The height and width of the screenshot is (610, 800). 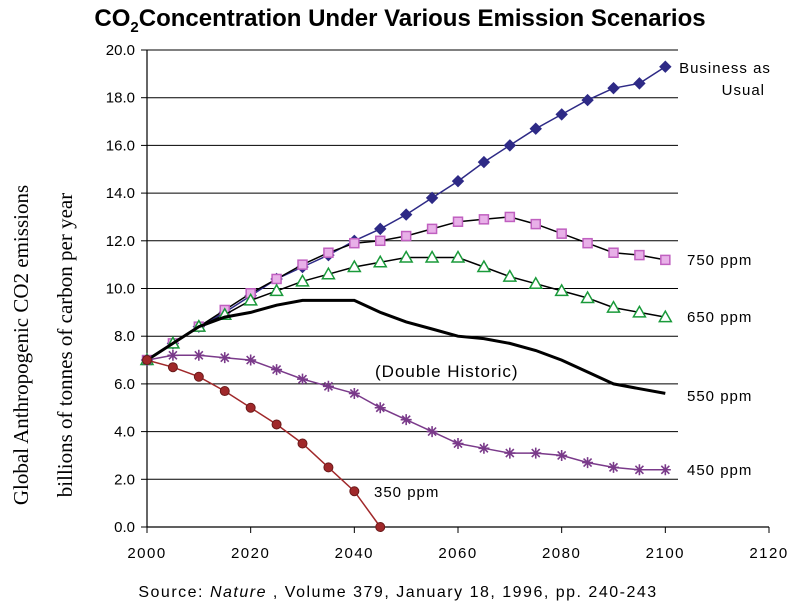 What do you see at coordinates (725, 68) in the screenshot?
I see `series-label: Business as` at bounding box center [725, 68].